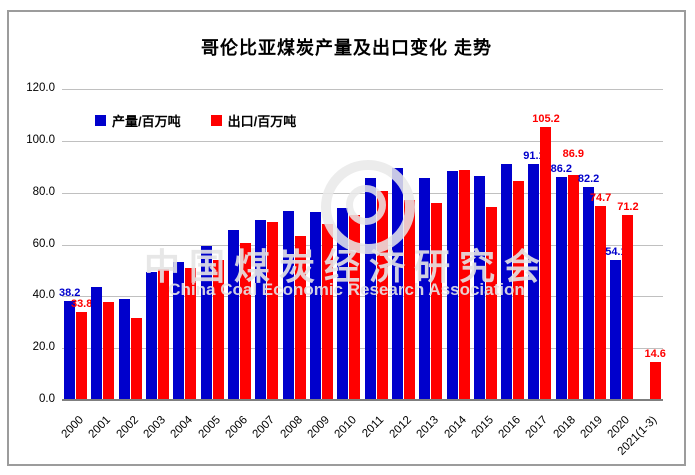 This screenshot has width=695, height=475. What do you see at coordinates (273, 311) in the screenshot?
I see `bar-export-2007` at bounding box center [273, 311].